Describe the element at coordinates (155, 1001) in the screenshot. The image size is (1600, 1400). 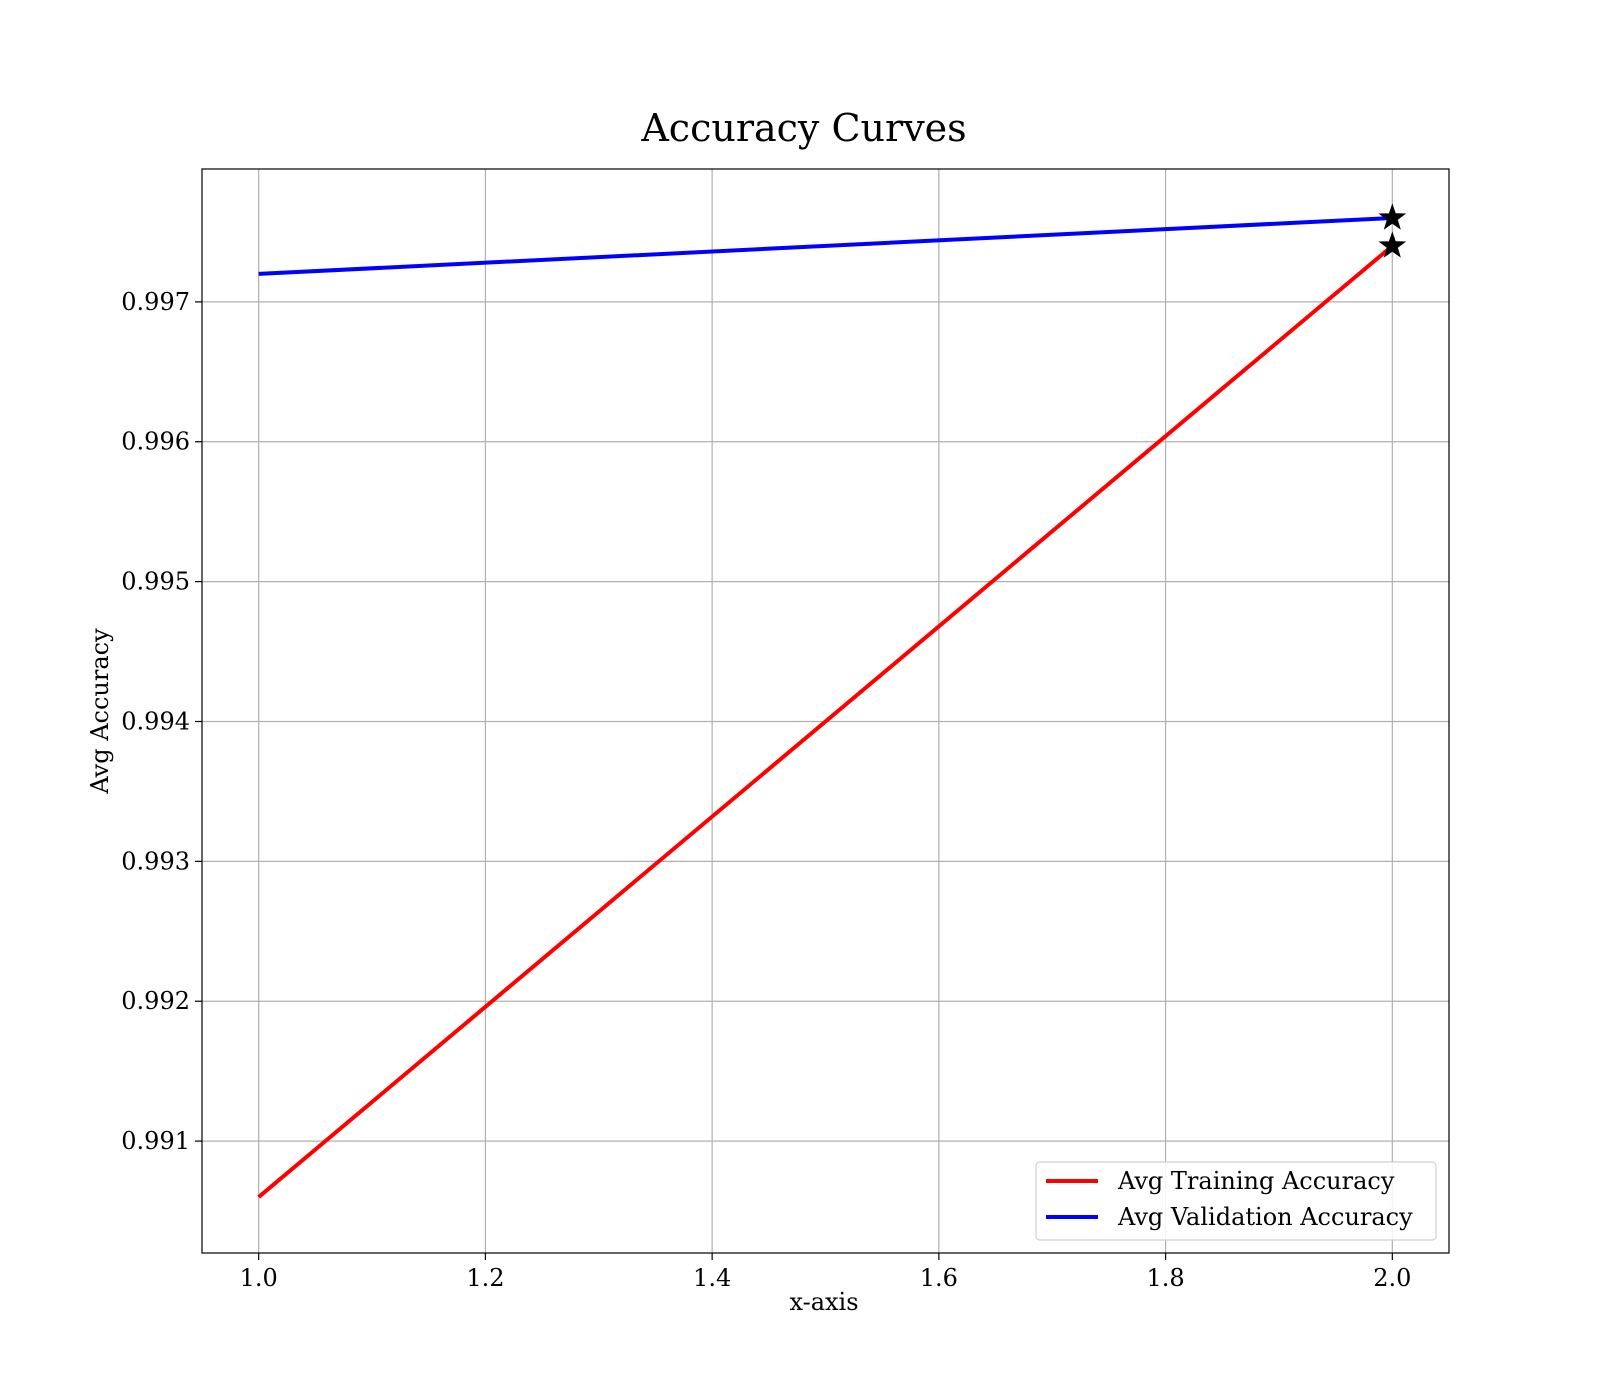
I see `y-tick-label: 0.992` at that location.